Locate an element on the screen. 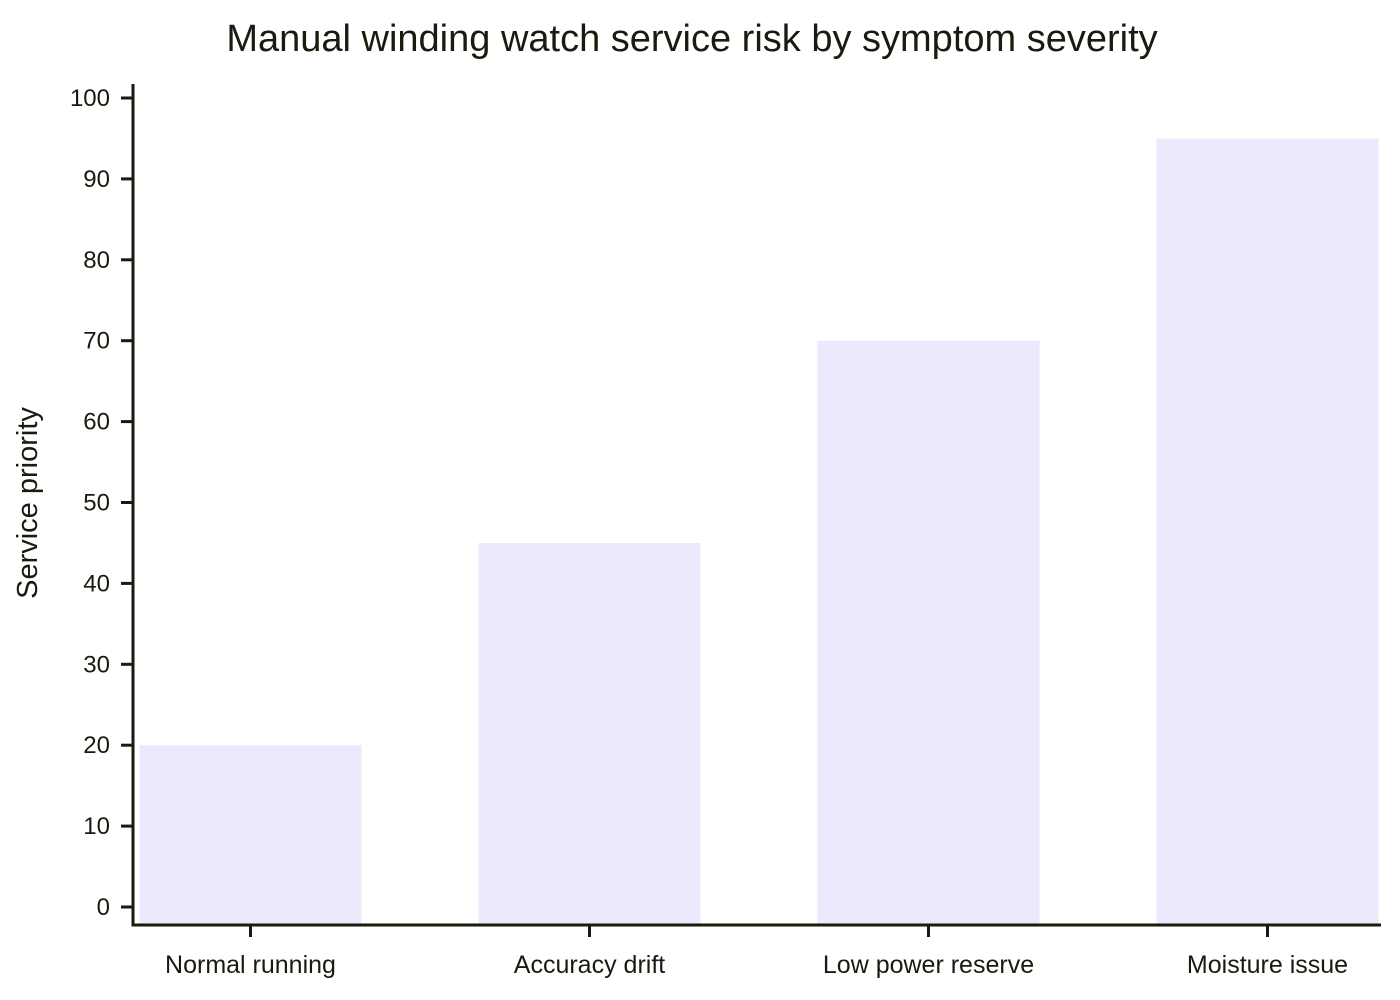  y-tick-label: 30 is located at coordinates (96, 664).